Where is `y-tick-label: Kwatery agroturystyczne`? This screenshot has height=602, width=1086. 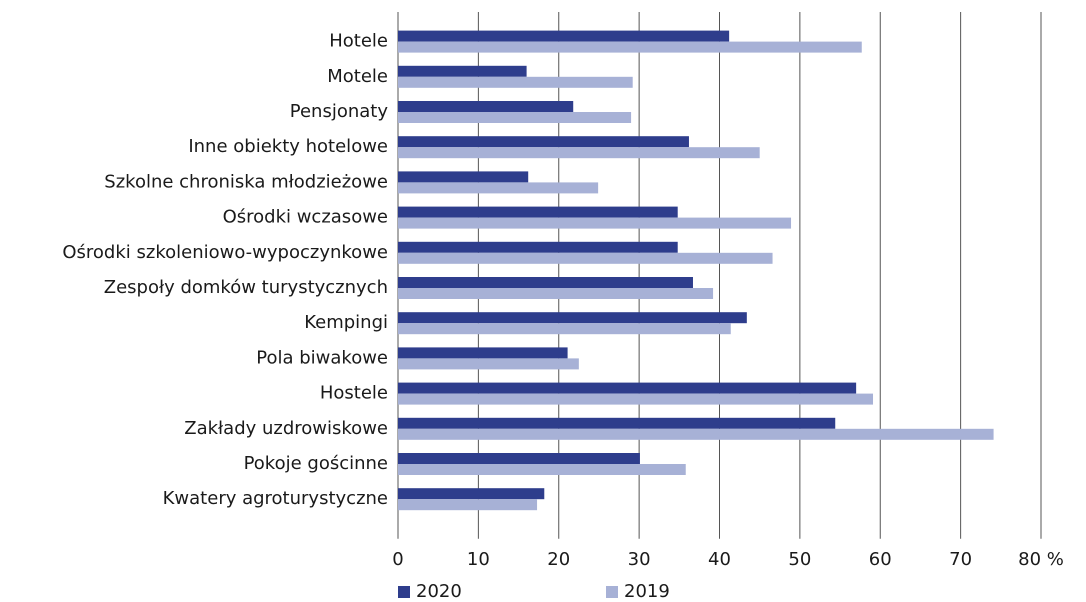 y-tick-label: Kwatery agroturystyczne is located at coordinates (275, 498).